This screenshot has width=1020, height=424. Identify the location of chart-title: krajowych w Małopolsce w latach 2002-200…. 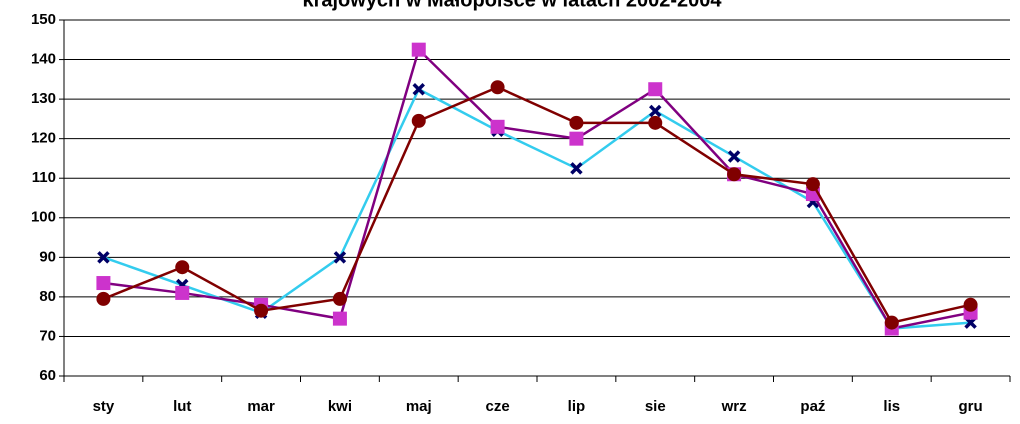
(512, 5).